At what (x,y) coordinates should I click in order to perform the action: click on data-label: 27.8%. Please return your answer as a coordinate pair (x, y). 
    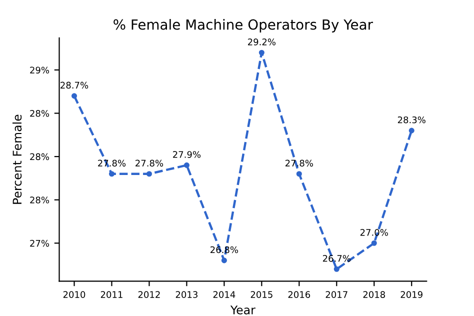
    Looking at the image, I should click on (150, 163).